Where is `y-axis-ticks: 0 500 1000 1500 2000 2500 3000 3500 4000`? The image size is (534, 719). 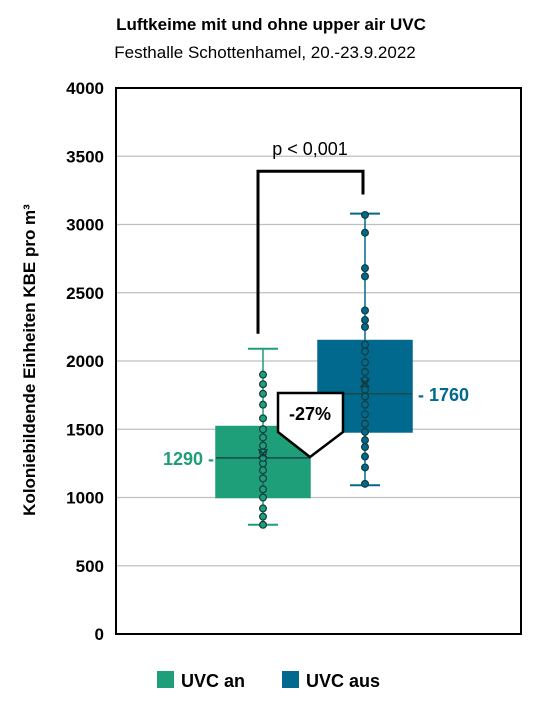 y-axis-ticks: 0 500 1000 1500 2000 2500 3000 3500 4000 is located at coordinates (85, 361).